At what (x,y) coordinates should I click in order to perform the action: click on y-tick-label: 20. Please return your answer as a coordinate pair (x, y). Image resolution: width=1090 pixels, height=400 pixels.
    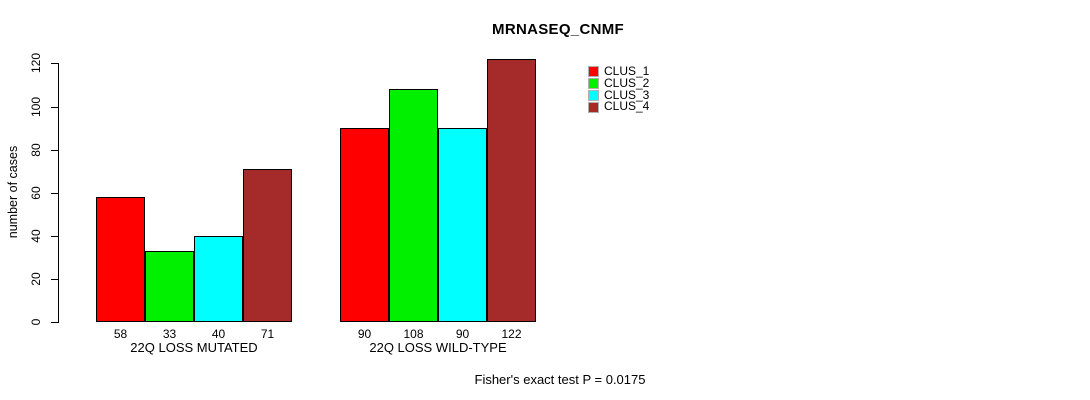
    Looking at the image, I should click on (36, 279).